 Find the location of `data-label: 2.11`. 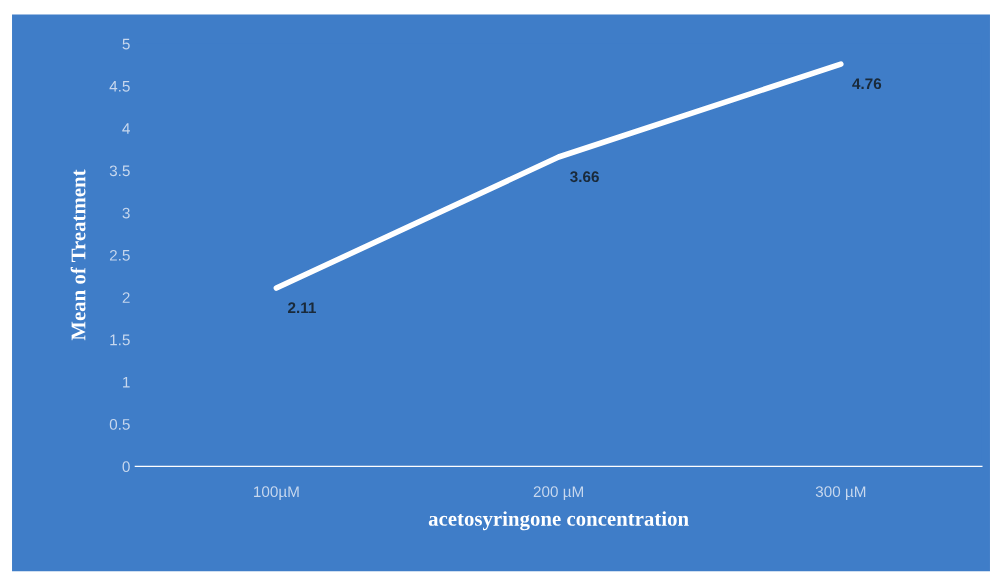

data-label: 2.11 is located at coordinates (302, 307).